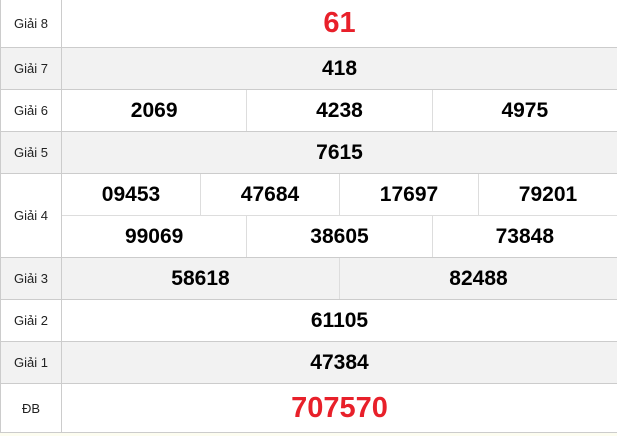  I want to click on prize-row: Giải 7 418, so click(309, 69).